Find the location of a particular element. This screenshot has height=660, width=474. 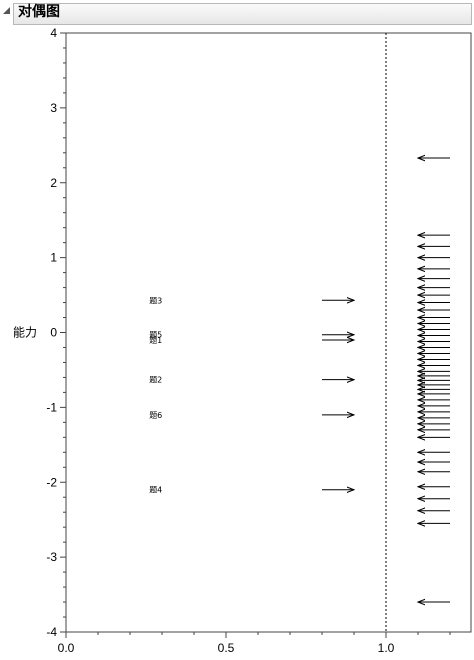

x-tick-label: 0.5 is located at coordinates (226, 648).